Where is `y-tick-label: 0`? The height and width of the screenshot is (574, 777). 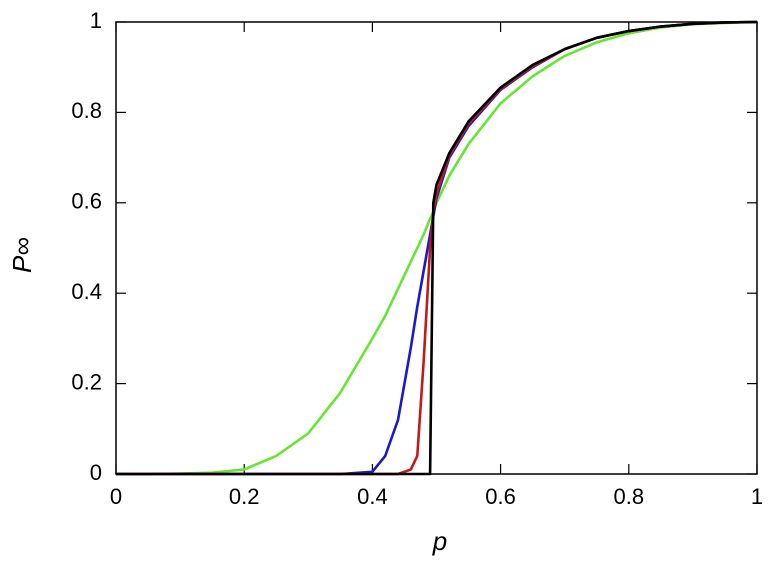
y-tick-label: 0 is located at coordinates (96, 472).